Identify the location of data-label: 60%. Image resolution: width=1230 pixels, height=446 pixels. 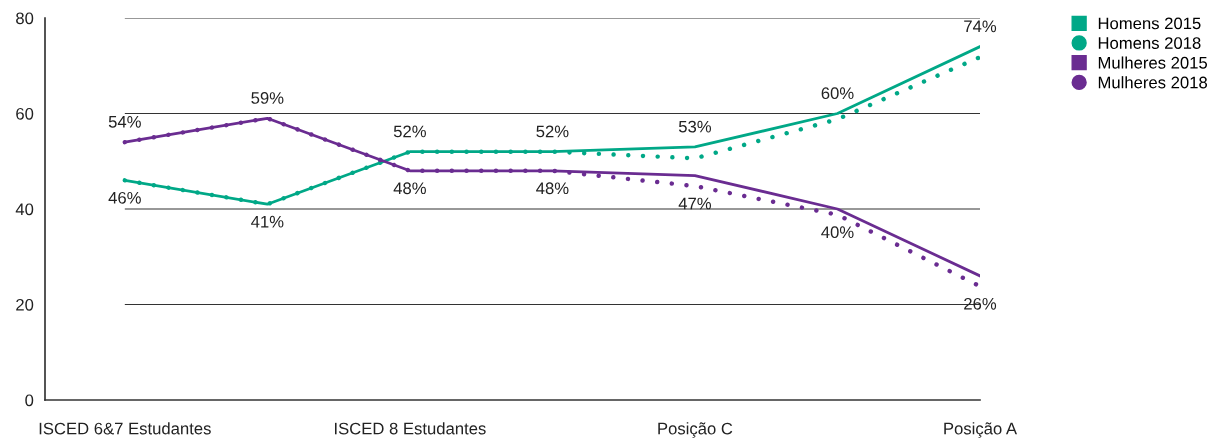
(837, 93).